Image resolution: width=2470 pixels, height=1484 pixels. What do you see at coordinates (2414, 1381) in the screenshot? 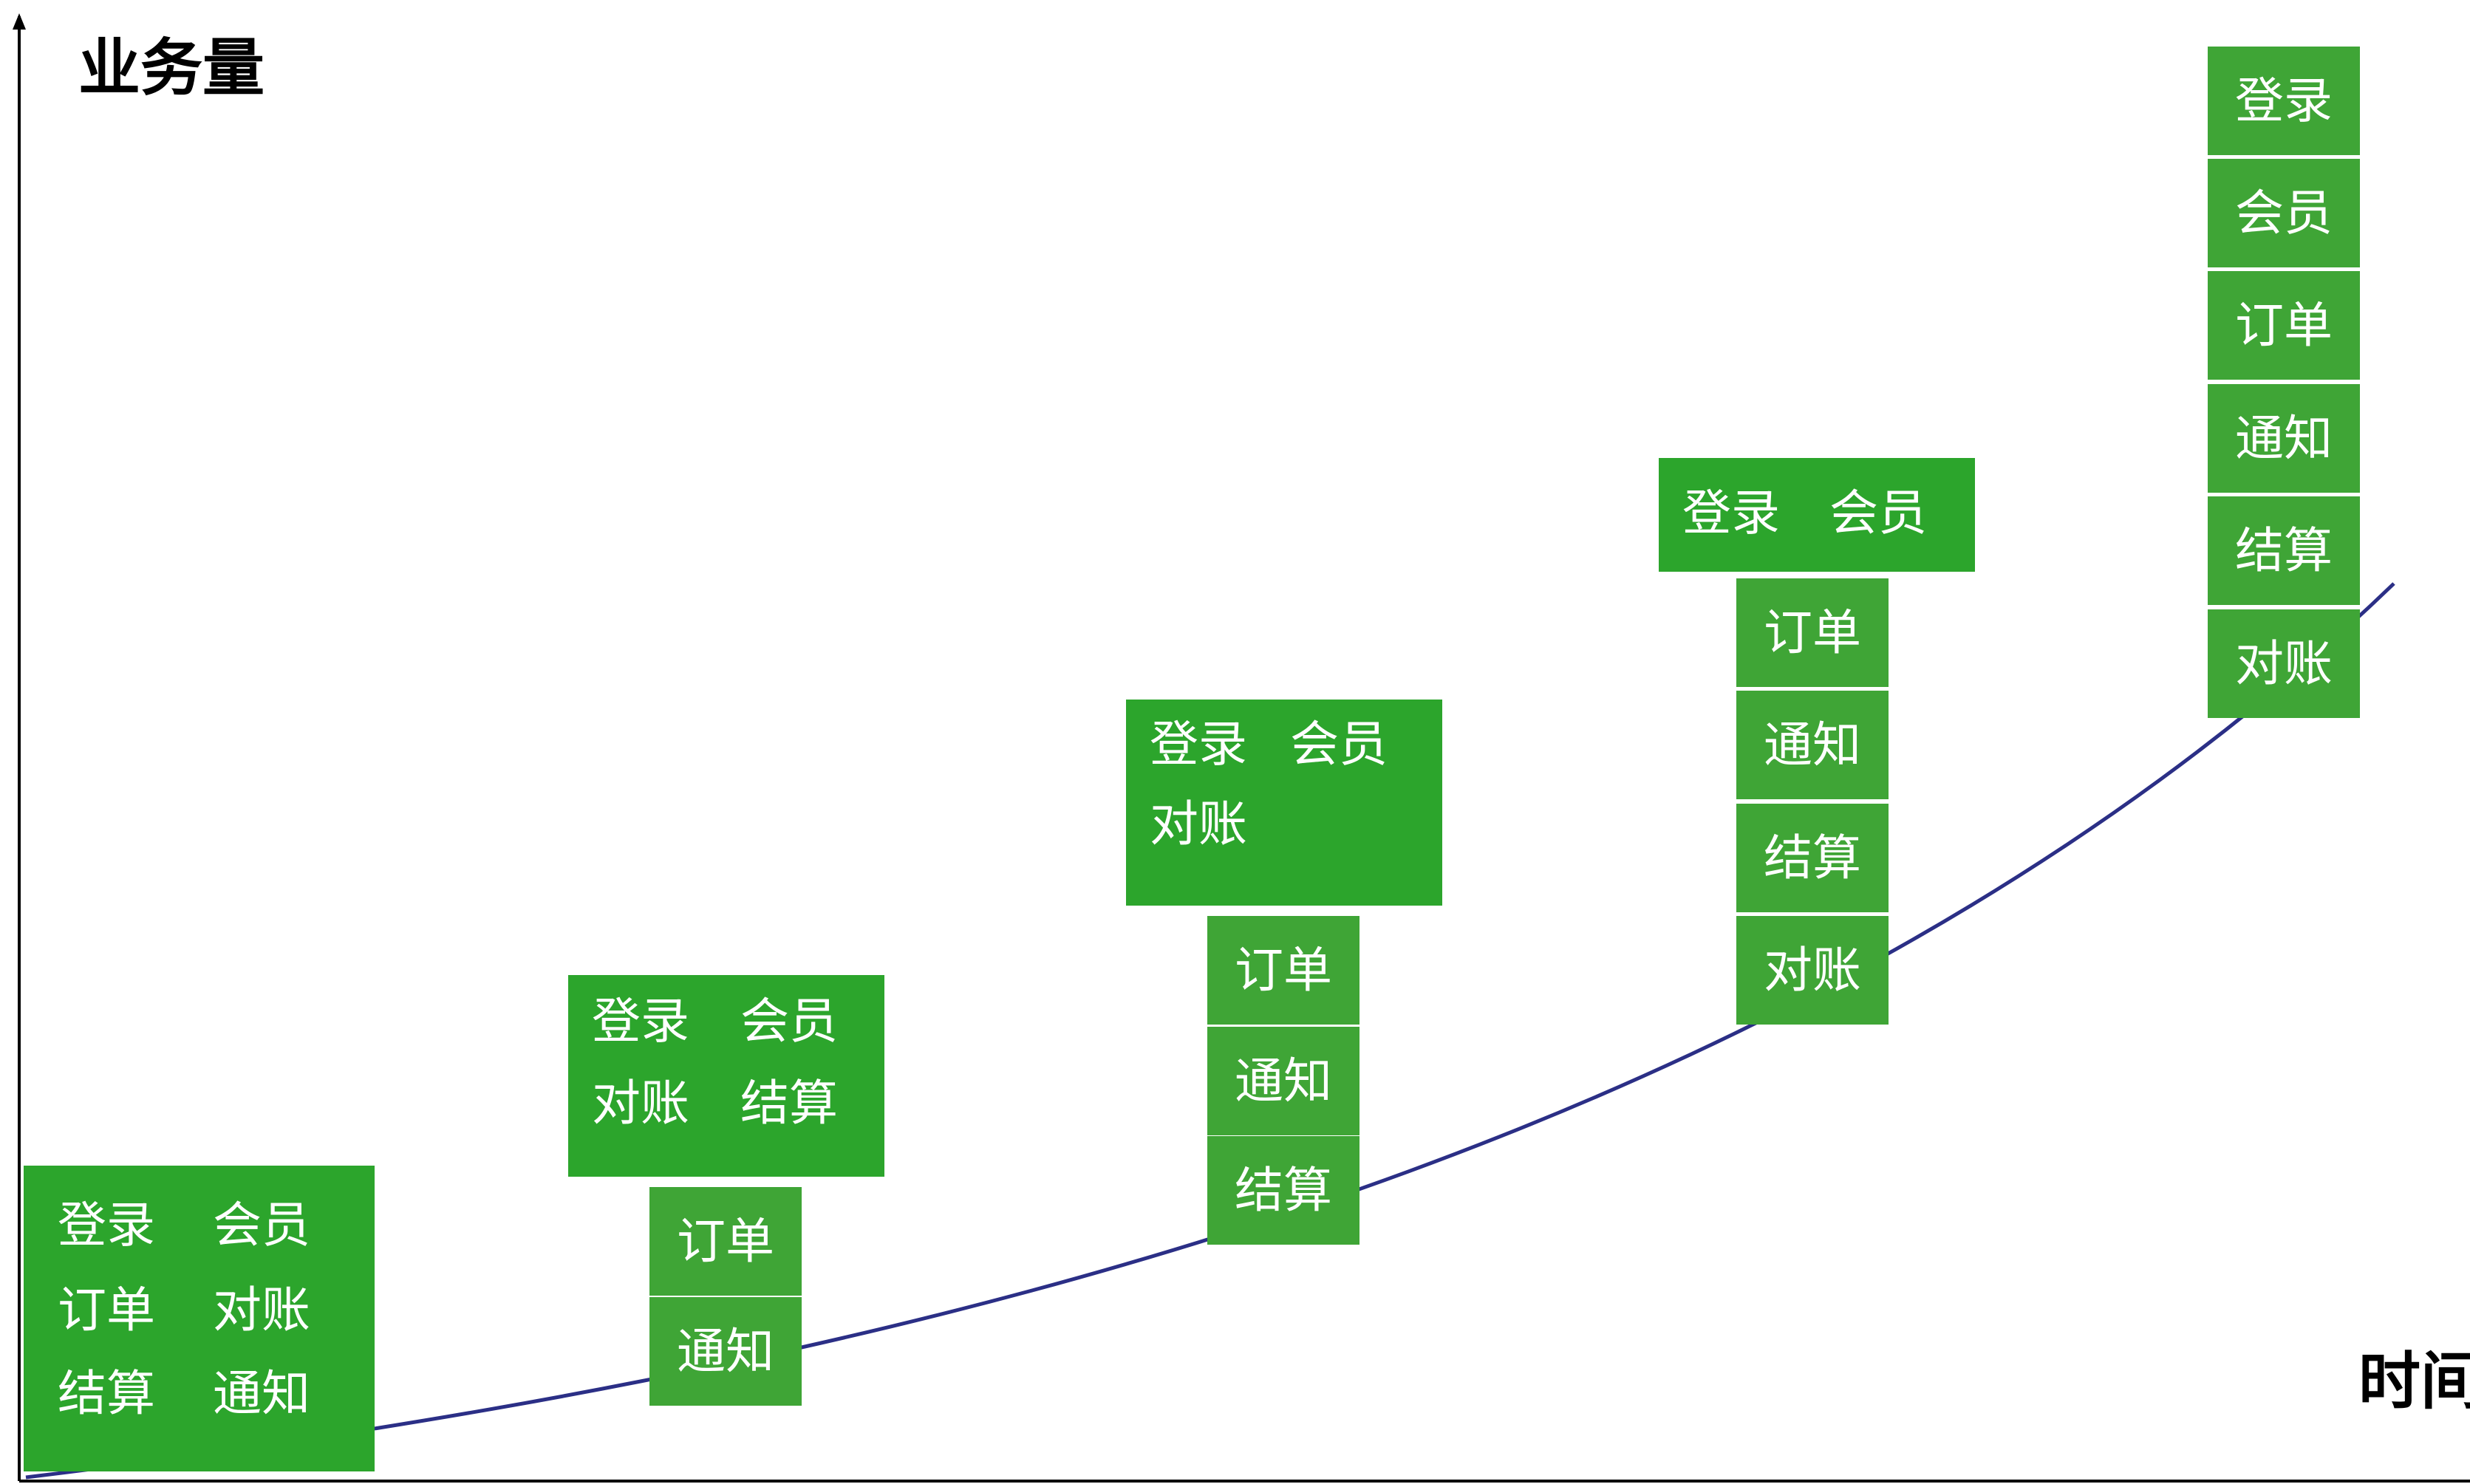
I see `x-axis-label: 时间` at bounding box center [2414, 1381].